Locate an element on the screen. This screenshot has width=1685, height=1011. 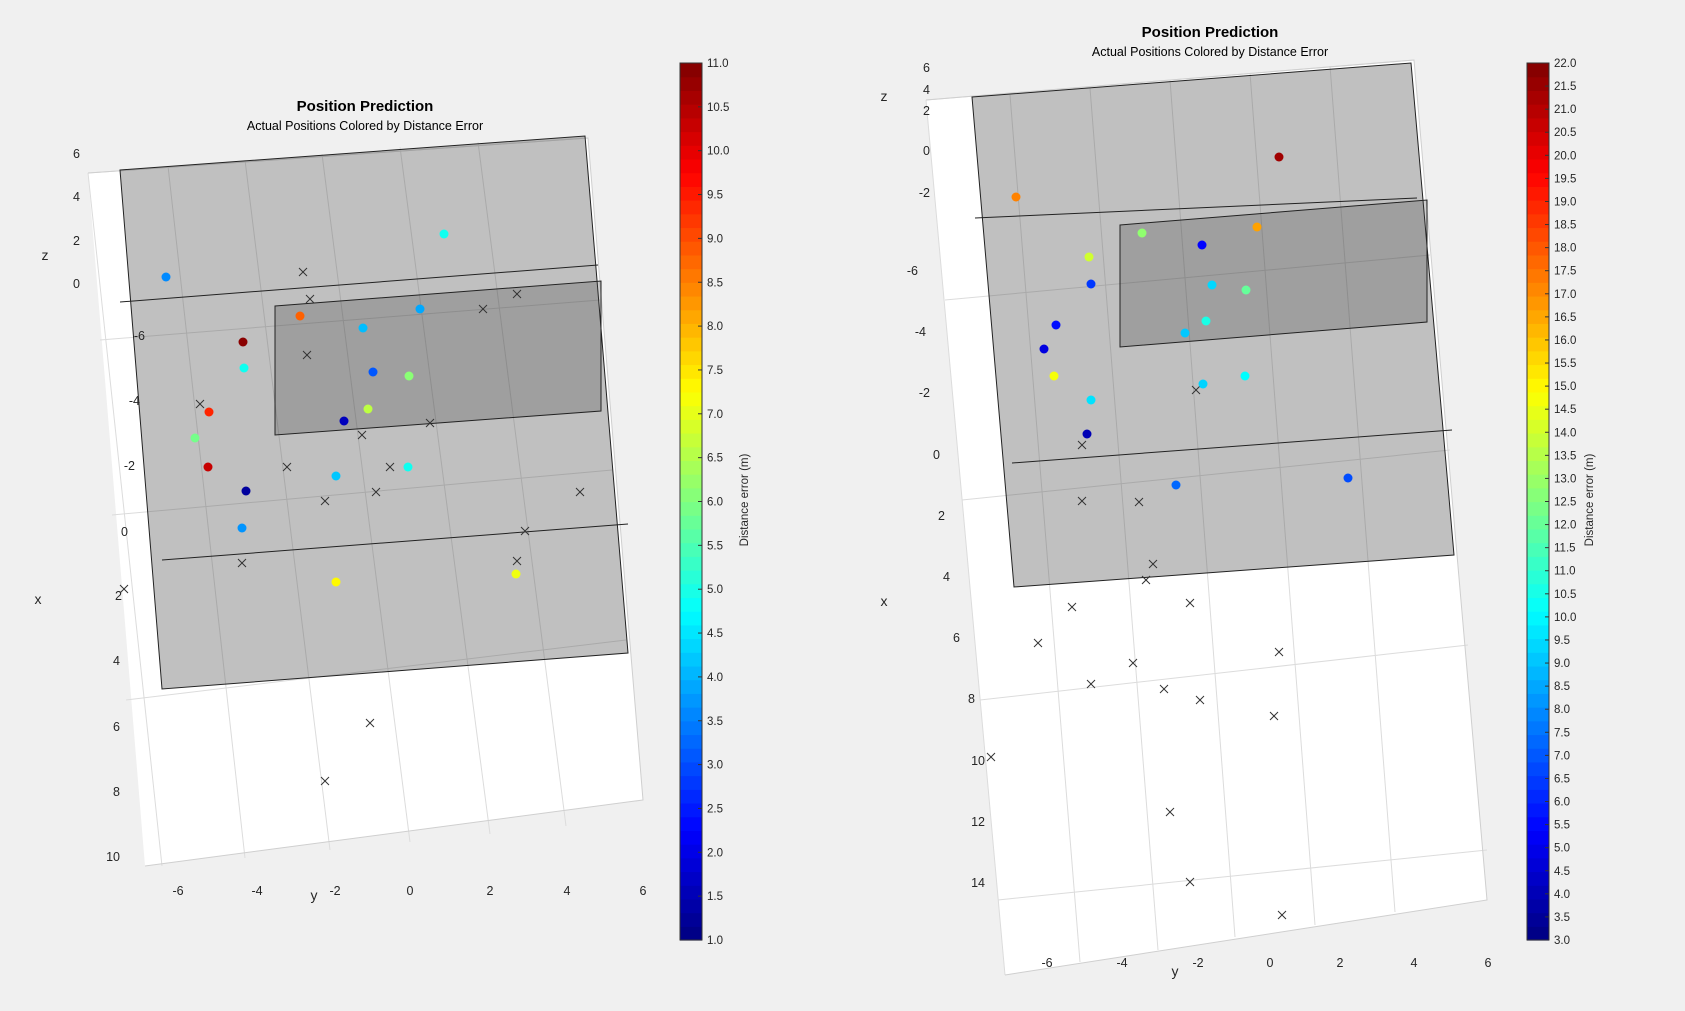
z-tick-label: 6 is located at coordinates (76, 154).